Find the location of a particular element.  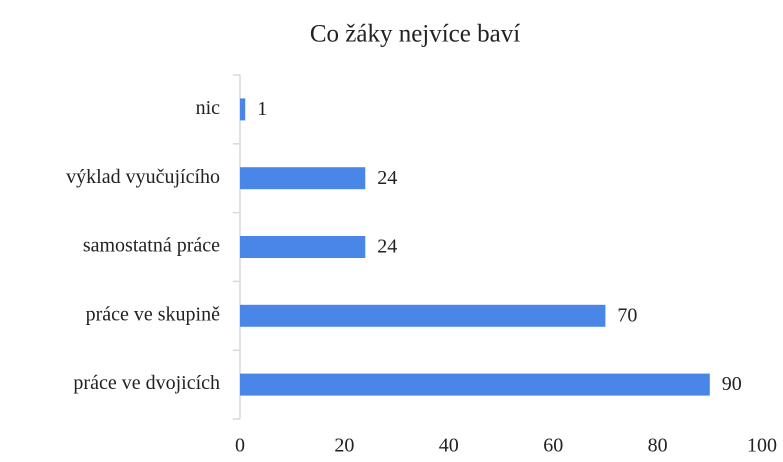

x-tick-label: 20 is located at coordinates (344, 446).